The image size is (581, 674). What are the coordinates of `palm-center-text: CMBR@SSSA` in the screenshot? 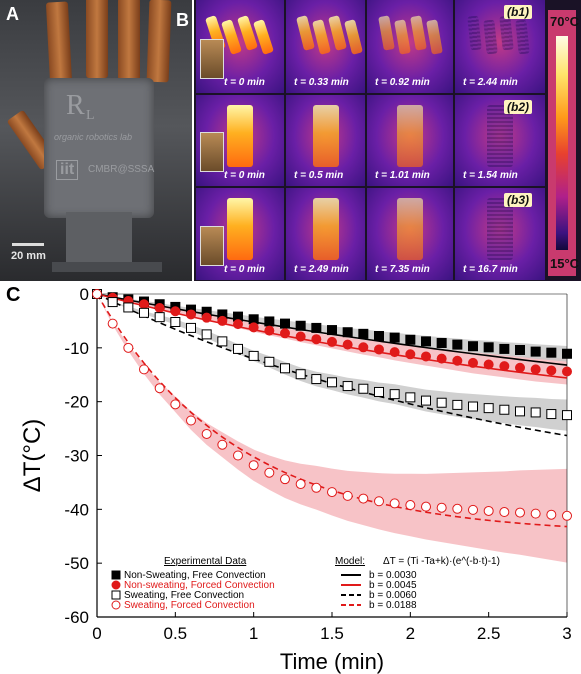 It's located at (121, 169).